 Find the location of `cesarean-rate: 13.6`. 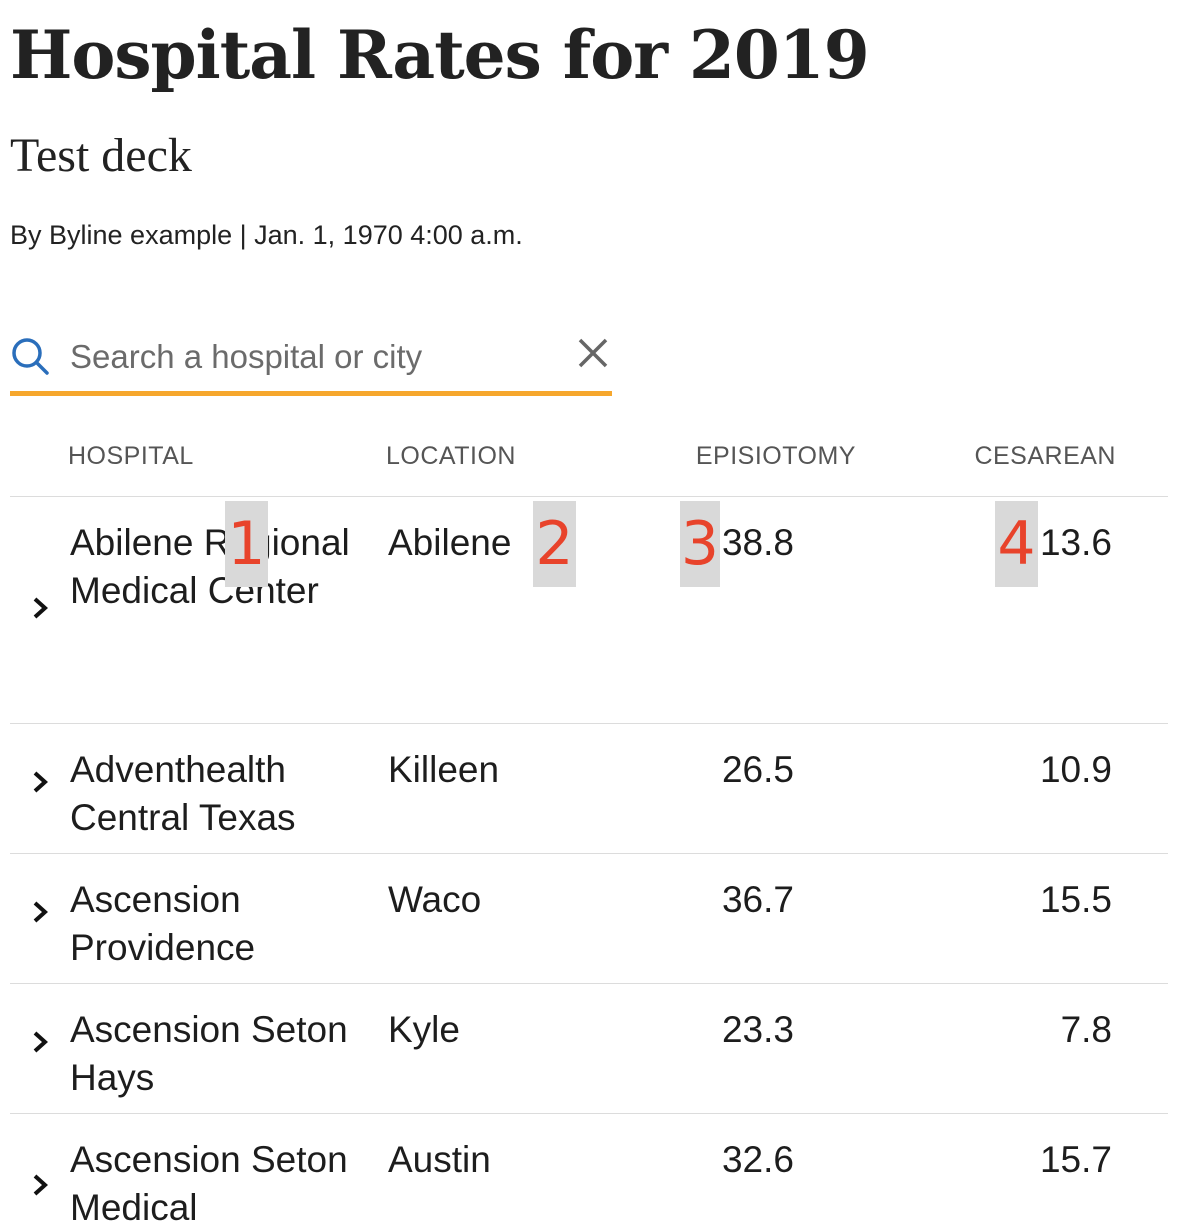

cesarean-rate: 13.6 is located at coordinates (1075, 542).